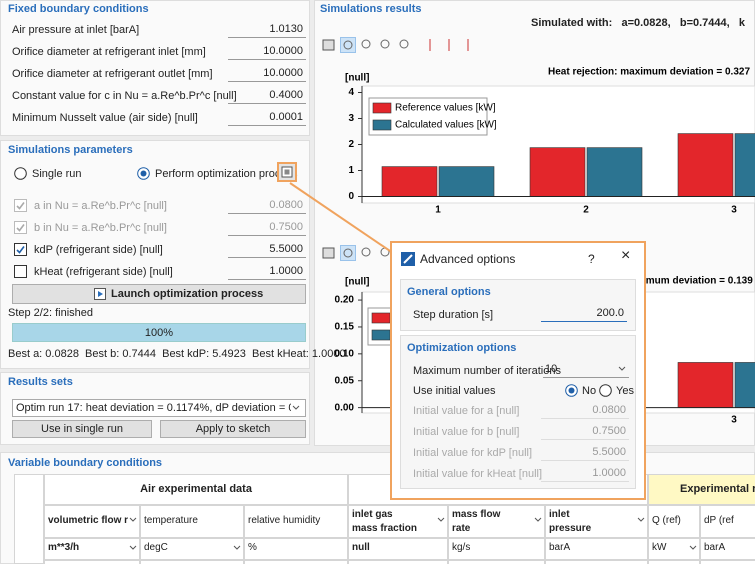 The height and width of the screenshot is (564, 755). I want to click on y-tick-label: 3, so click(351, 118).